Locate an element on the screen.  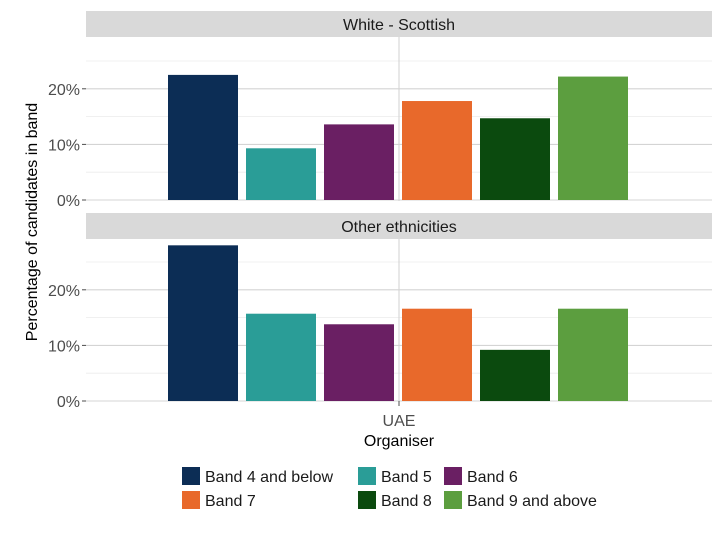
y-axis-label: Percentage of candidates in band is located at coordinates (32, 222).